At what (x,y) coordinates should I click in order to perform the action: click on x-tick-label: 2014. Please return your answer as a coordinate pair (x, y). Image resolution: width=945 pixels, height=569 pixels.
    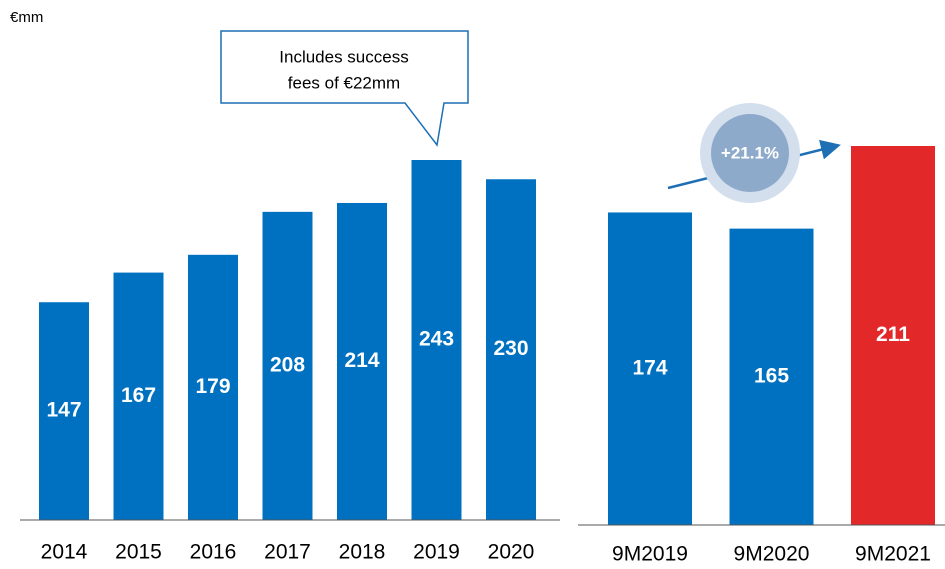
    Looking at the image, I should click on (64, 552).